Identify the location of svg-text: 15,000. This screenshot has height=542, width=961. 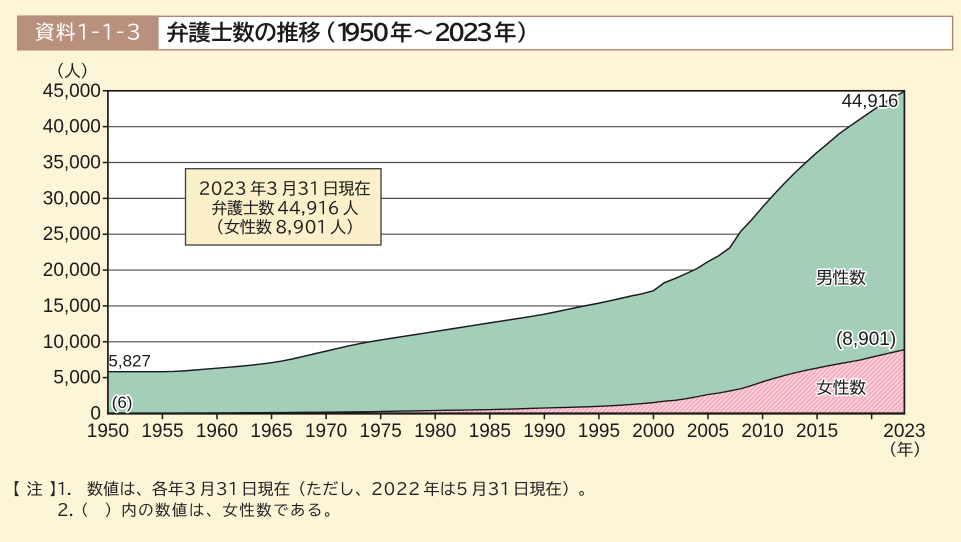
(72, 306).